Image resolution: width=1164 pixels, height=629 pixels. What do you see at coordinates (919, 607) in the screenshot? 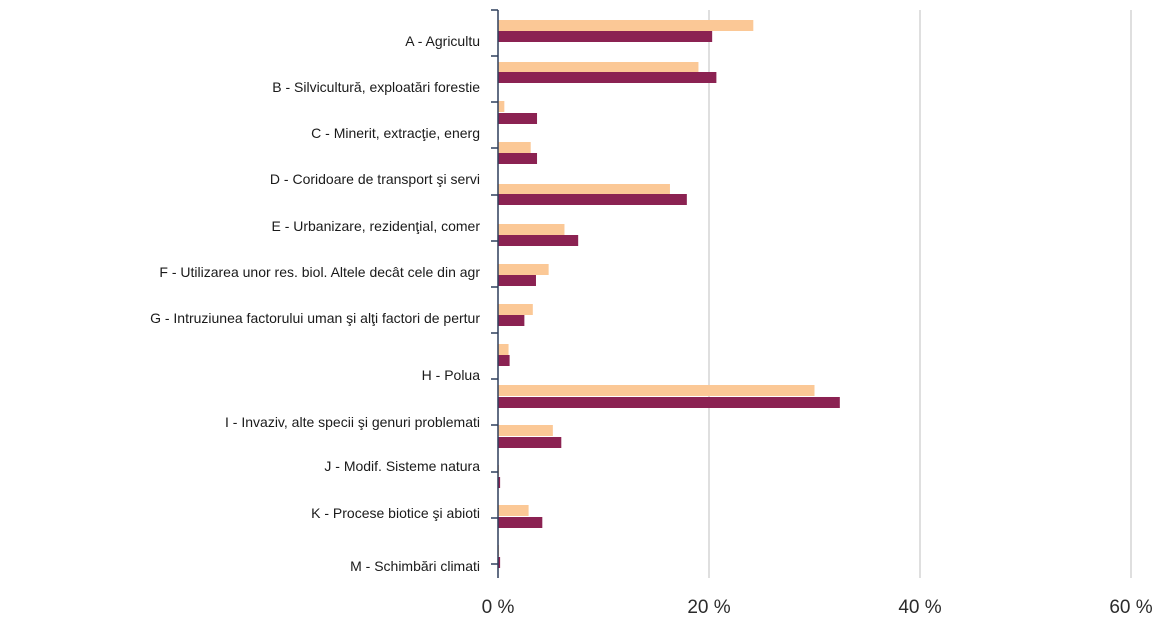
I see `x-tick-label-40: 40 %` at bounding box center [919, 607].